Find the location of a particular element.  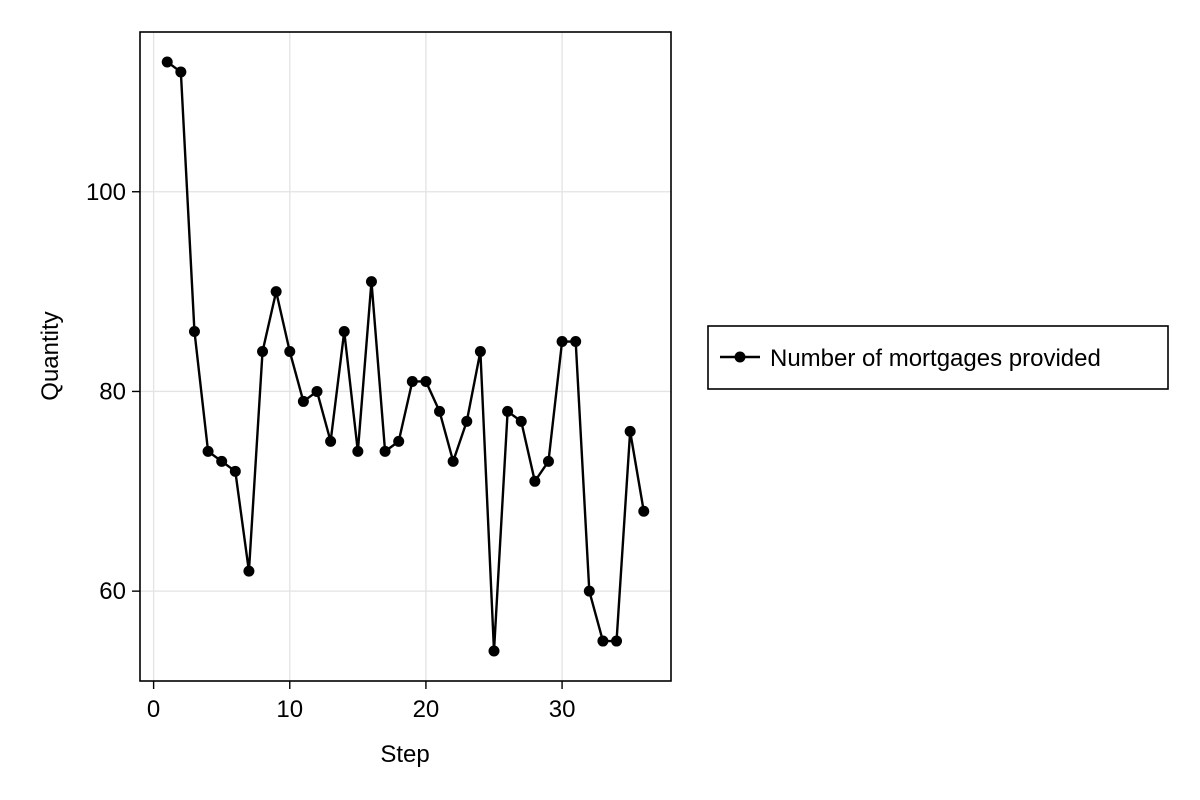

legend: Number of mortgages provided is located at coordinates (938, 357).